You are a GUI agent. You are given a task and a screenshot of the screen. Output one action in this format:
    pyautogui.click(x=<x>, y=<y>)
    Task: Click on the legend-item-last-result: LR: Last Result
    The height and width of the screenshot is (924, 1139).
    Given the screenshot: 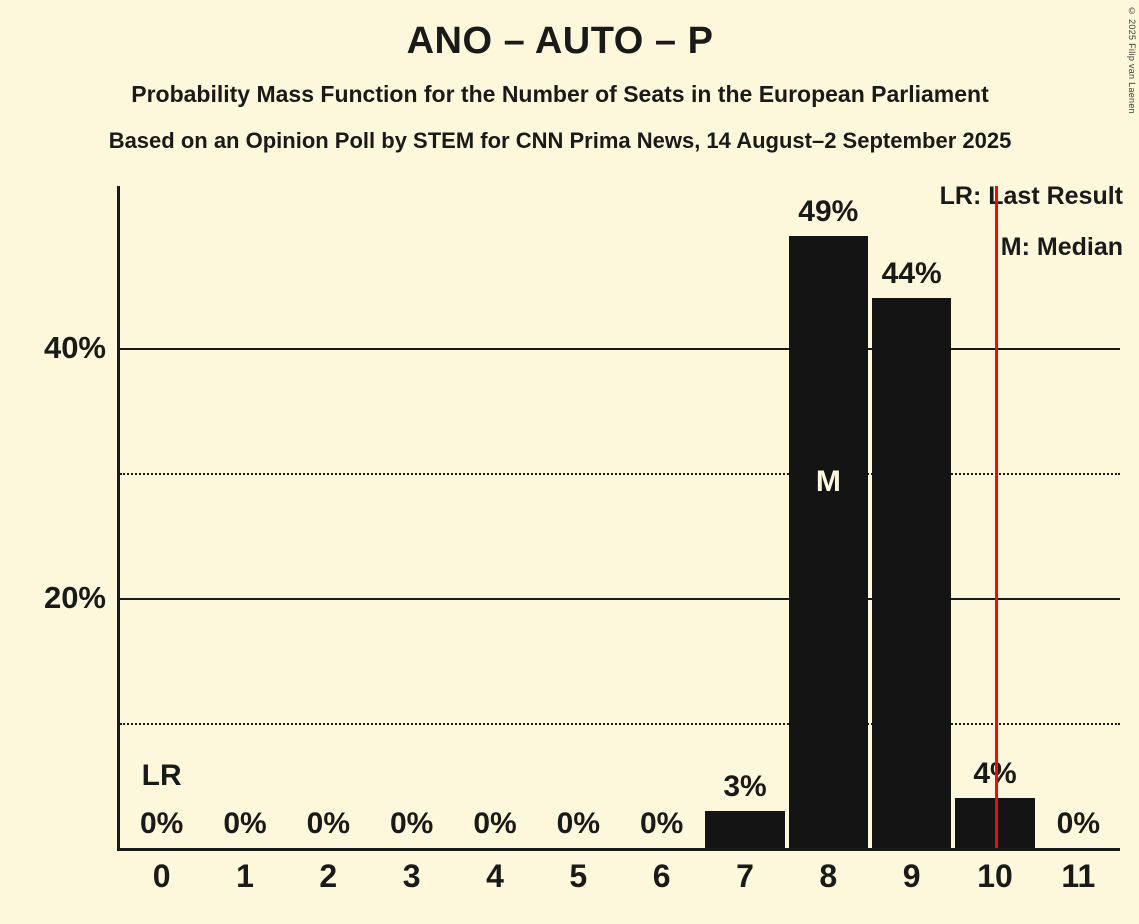 What is the action you would take?
    pyautogui.click(x=1031, y=196)
    